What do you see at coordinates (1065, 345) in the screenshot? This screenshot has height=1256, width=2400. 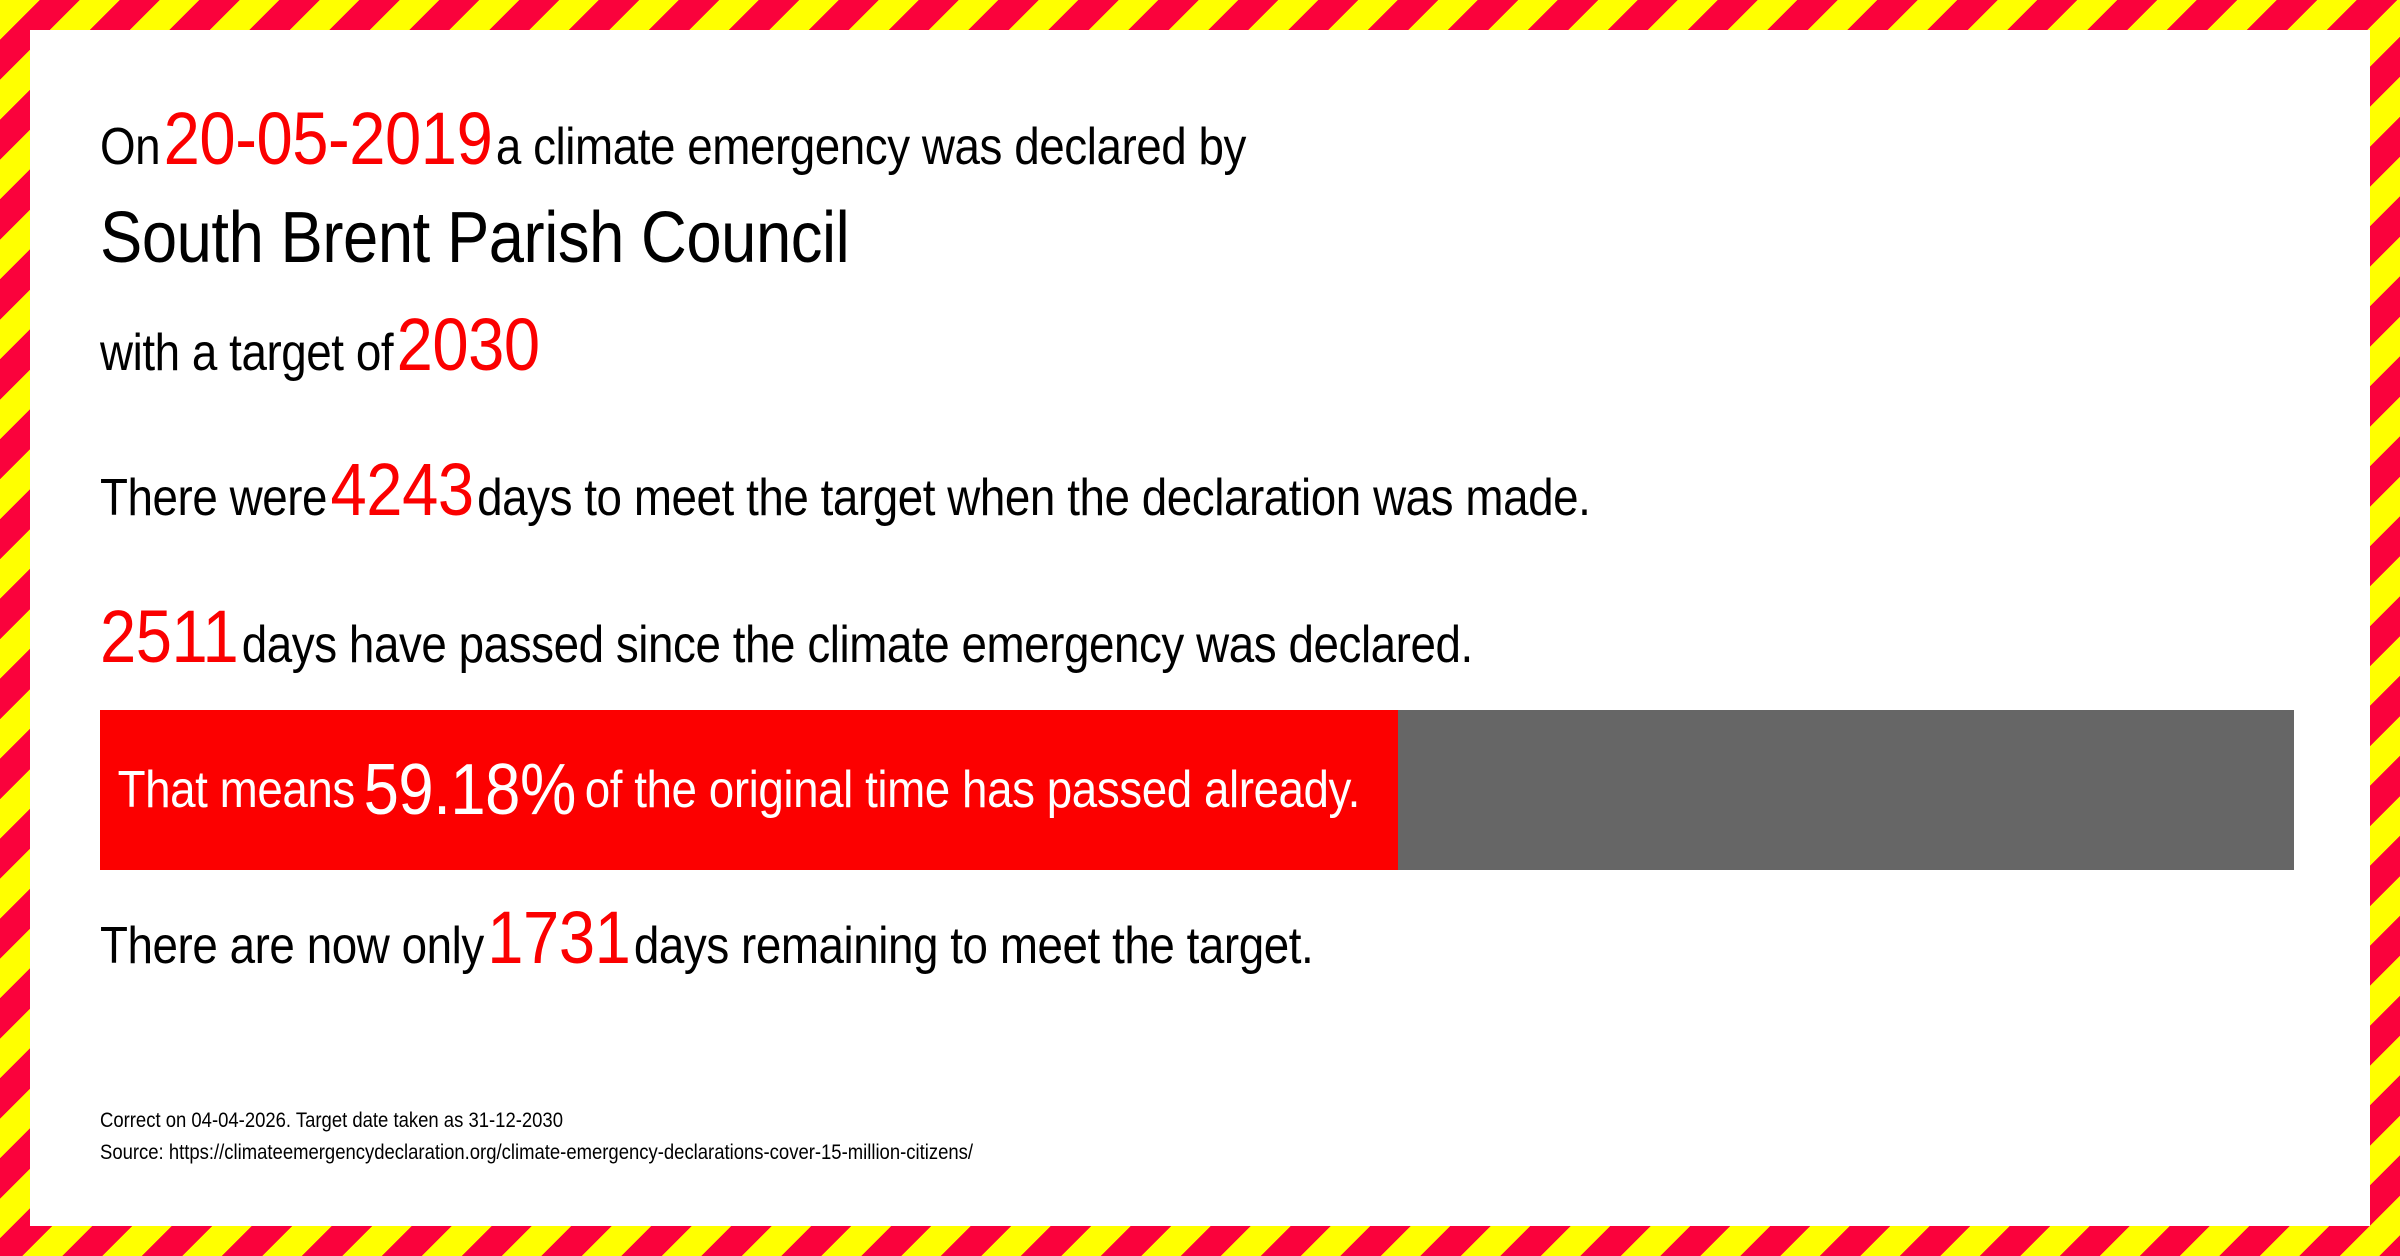 I see `target-line: with a target of 2030` at bounding box center [1065, 345].